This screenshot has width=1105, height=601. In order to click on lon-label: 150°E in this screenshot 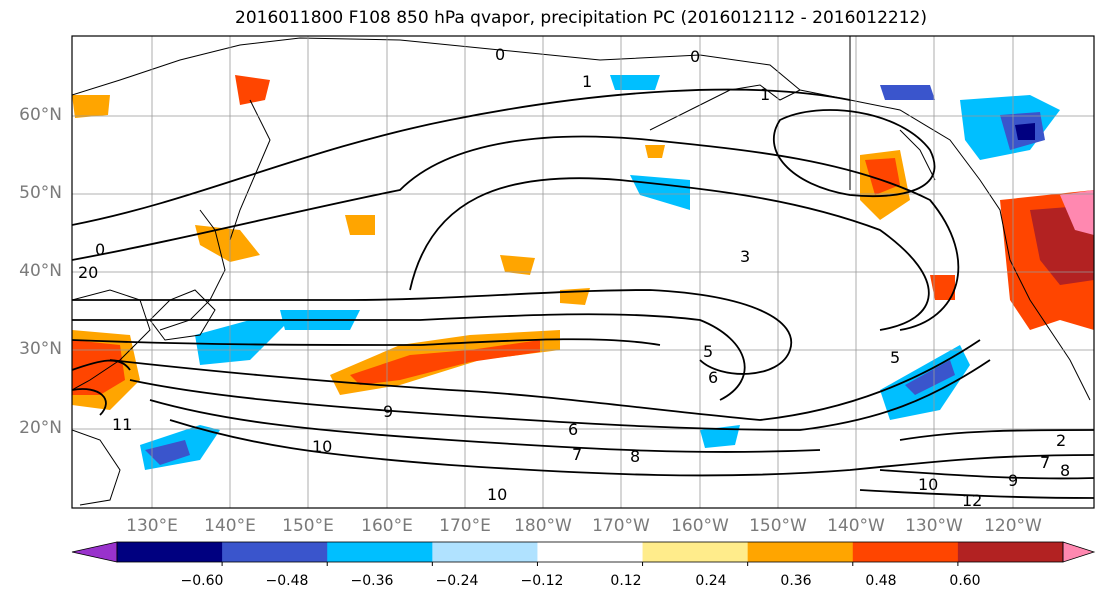, I will do `click(308, 526)`.